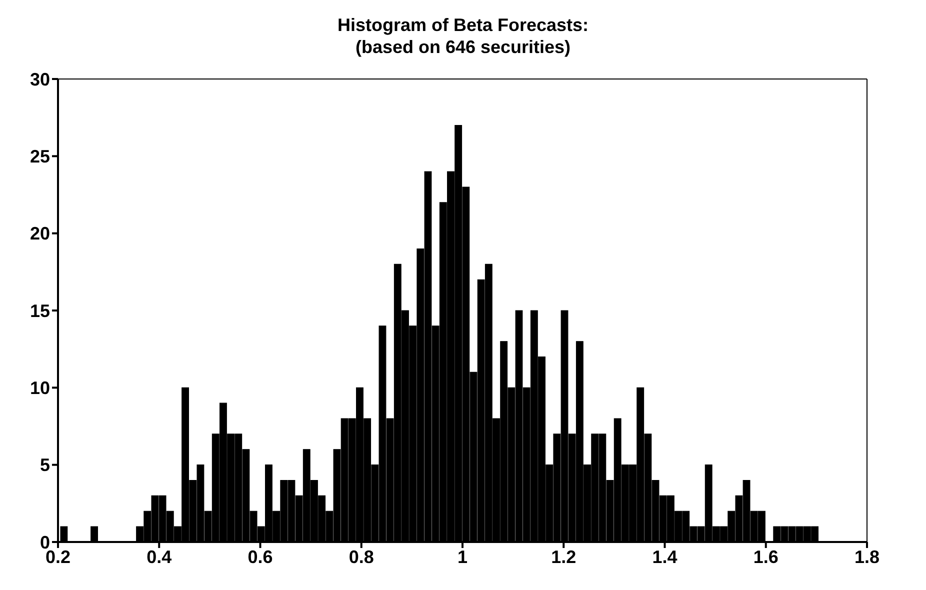  What do you see at coordinates (563, 556) in the screenshot?
I see `x-tick-label: 1.2` at bounding box center [563, 556].